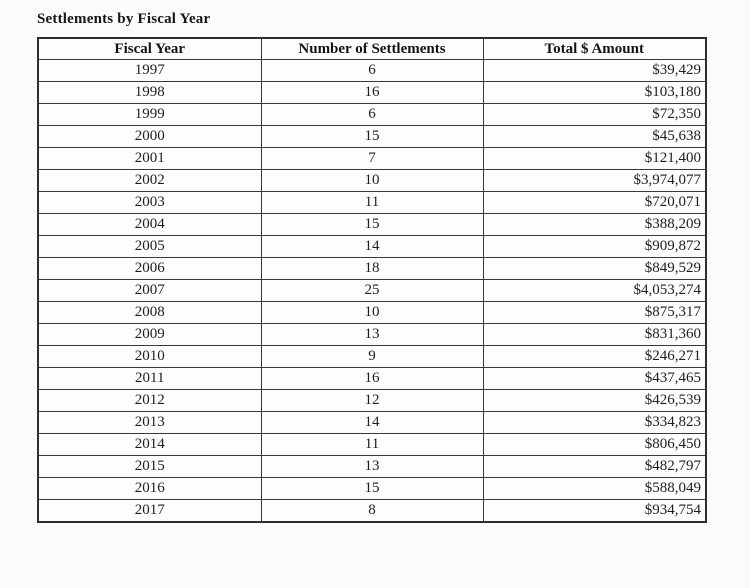 The image size is (750, 588). I want to click on total-amount-cell: $334,823, so click(594, 422).